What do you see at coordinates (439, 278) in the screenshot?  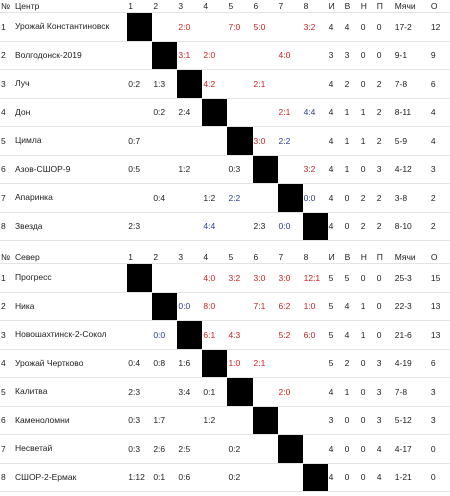 I see `team-points: 15` at bounding box center [439, 278].